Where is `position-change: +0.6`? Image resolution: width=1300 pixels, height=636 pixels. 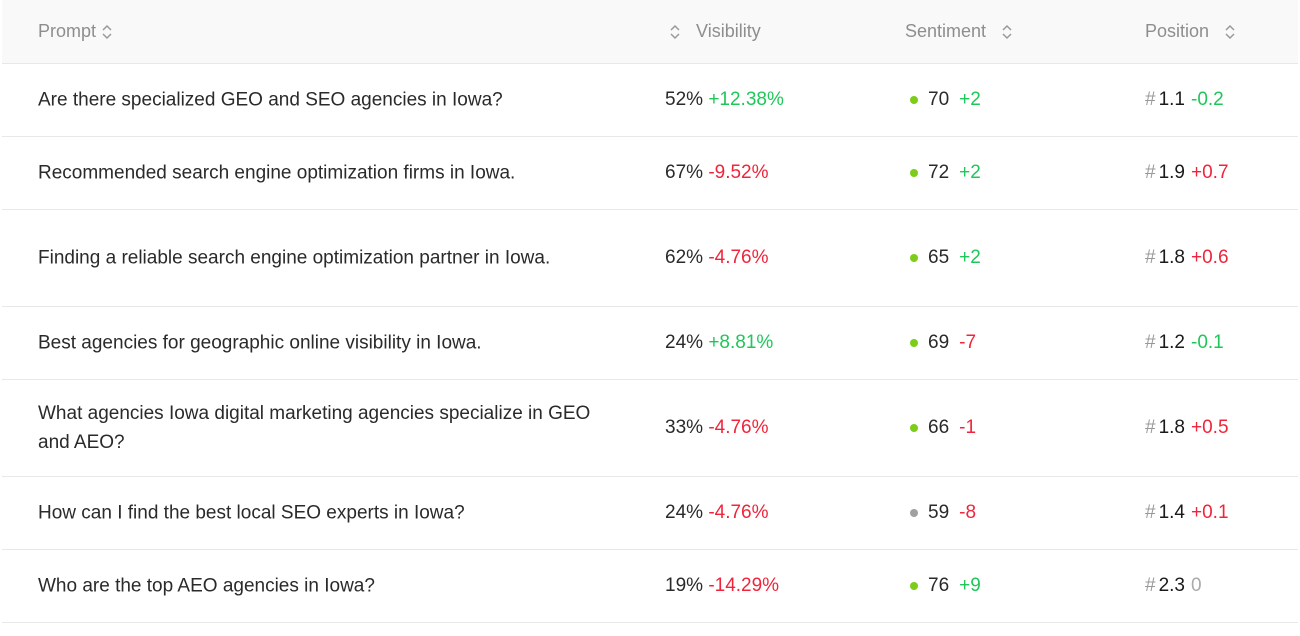
position-change: +0.6 is located at coordinates (1210, 257).